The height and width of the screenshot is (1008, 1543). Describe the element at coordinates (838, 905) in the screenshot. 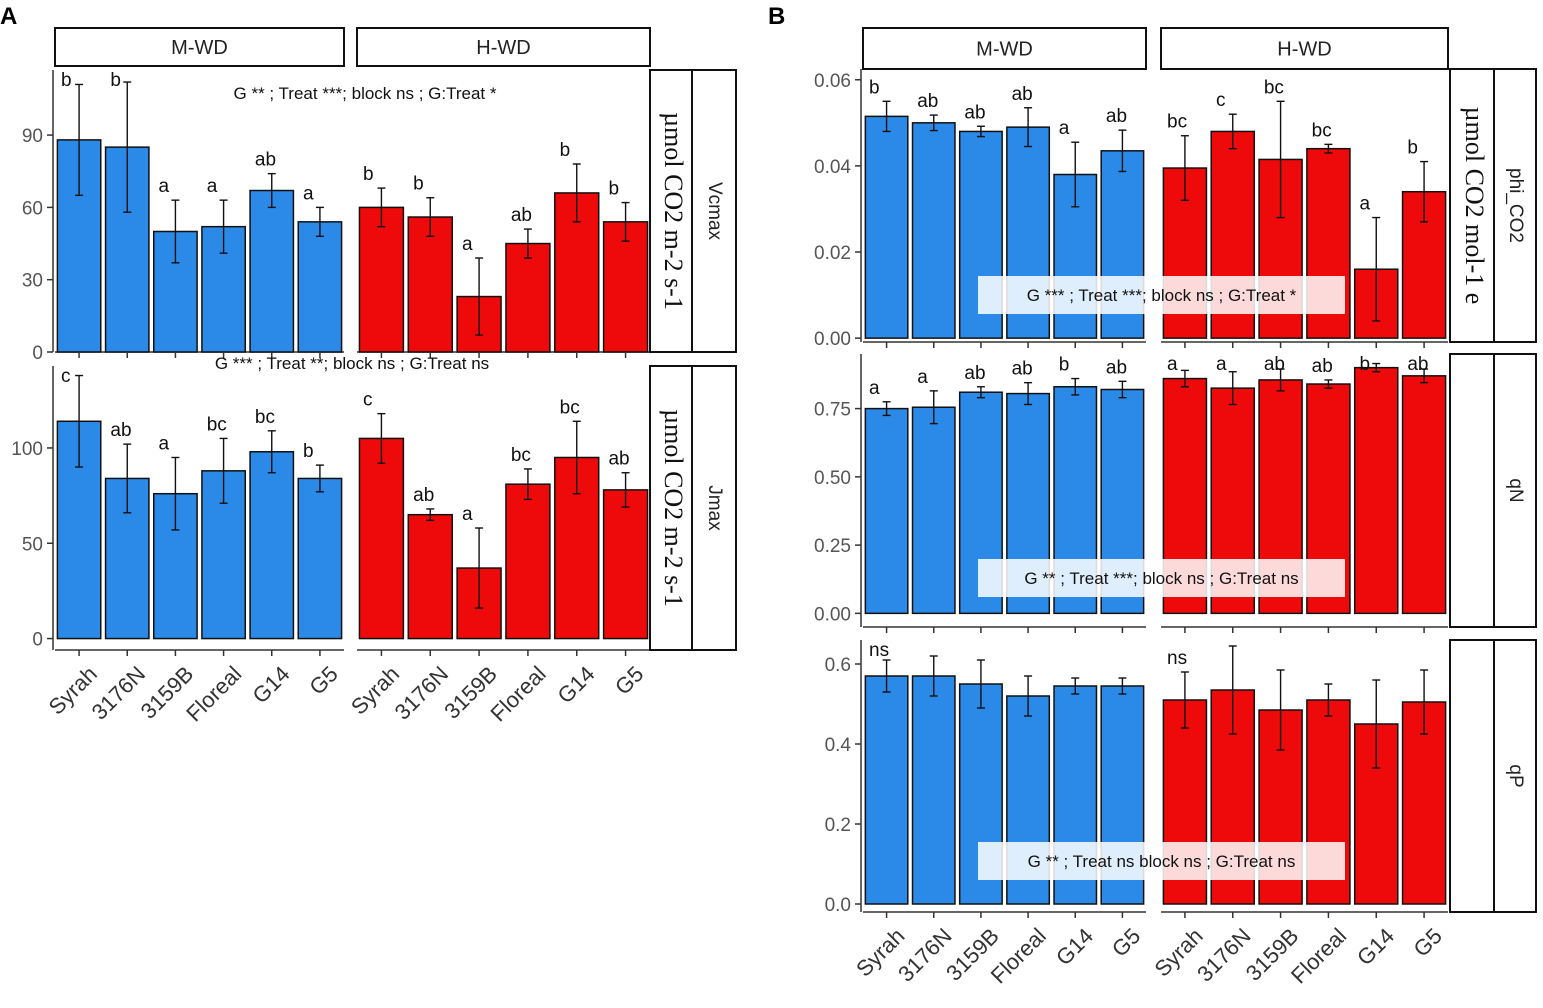

I see `y-tick-label: 0.0` at that location.